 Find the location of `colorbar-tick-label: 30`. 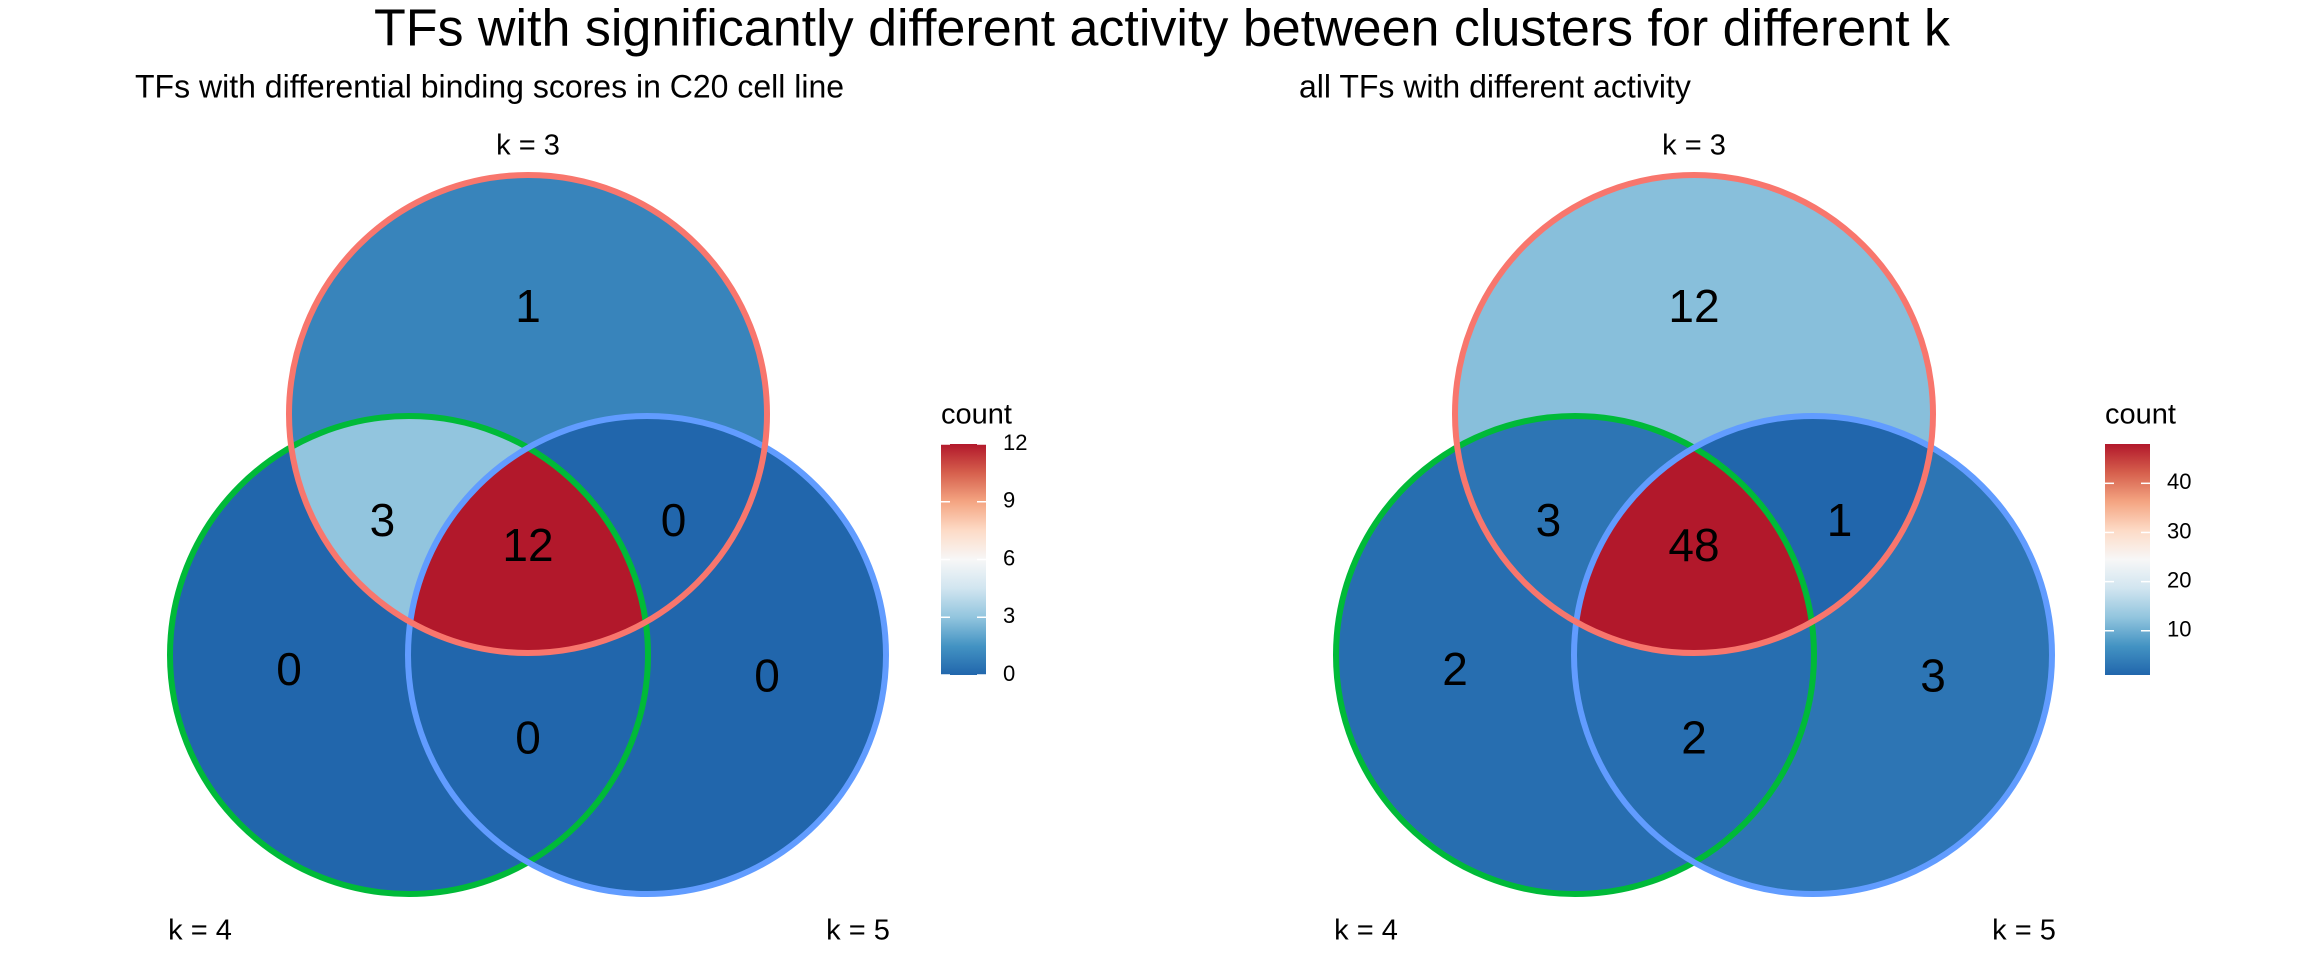

colorbar-tick-label: 30 is located at coordinates (2179, 530).